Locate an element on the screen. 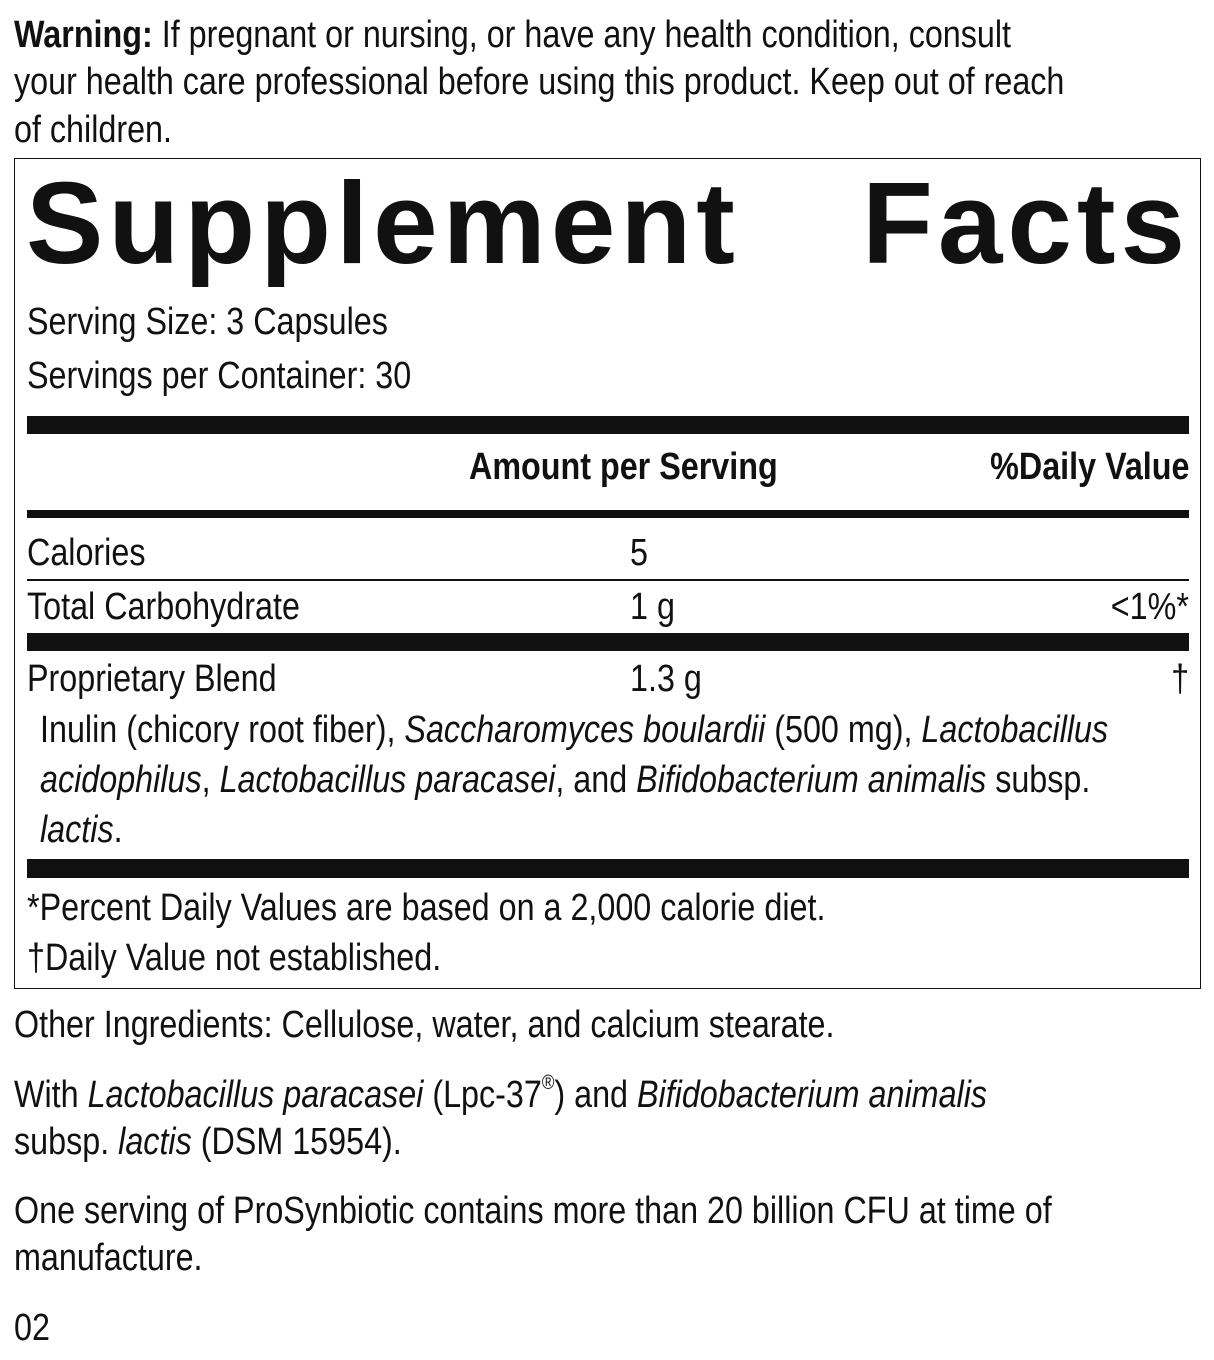 The image size is (1214, 1360). text-segment: (Lpc-37 is located at coordinates (482, 1095).